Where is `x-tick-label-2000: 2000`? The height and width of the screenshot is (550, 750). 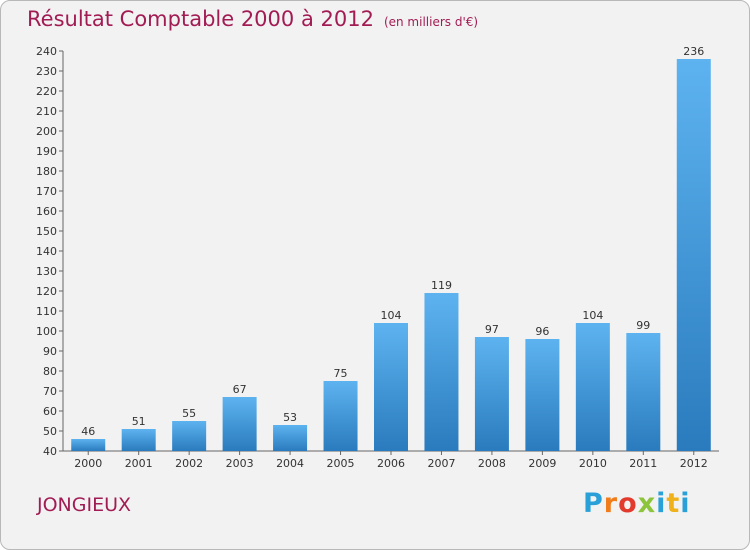 x-tick-label-2000: 2000 is located at coordinates (88, 463).